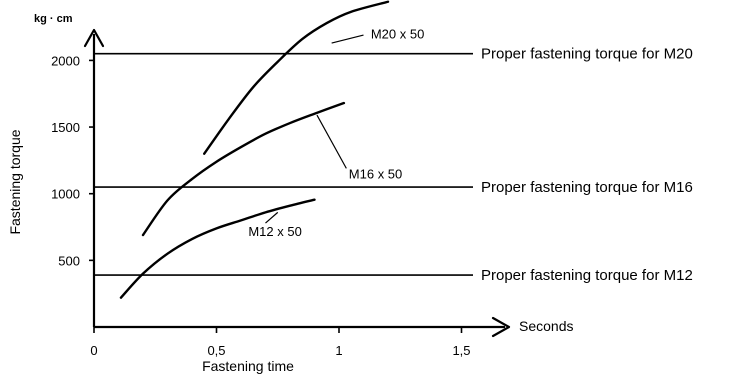  I want to click on y-ticks: 500 1000 1500 2000, so click(72, 160).